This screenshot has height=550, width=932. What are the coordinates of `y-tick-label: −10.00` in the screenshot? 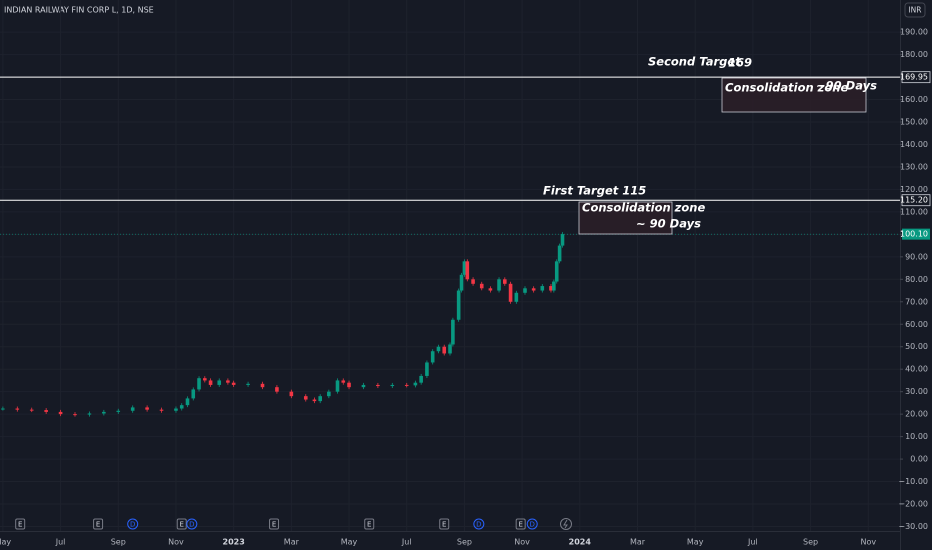 It's located at (913, 481).